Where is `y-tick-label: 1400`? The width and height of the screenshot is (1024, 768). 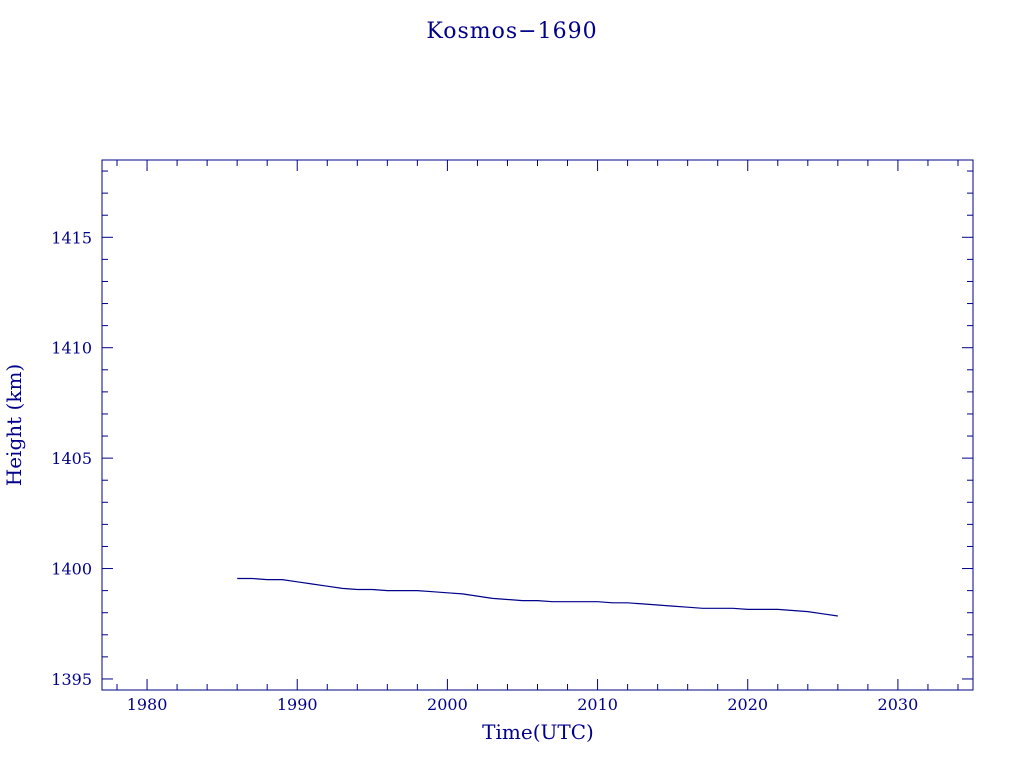
y-tick-label: 1400 is located at coordinates (71, 569).